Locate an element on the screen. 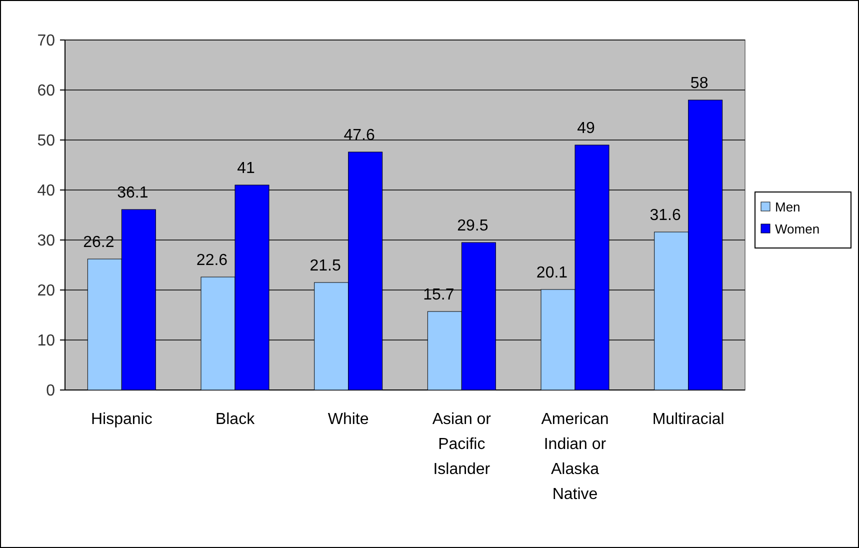 The height and width of the screenshot is (548, 859). x-tick-label: White is located at coordinates (348, 419).